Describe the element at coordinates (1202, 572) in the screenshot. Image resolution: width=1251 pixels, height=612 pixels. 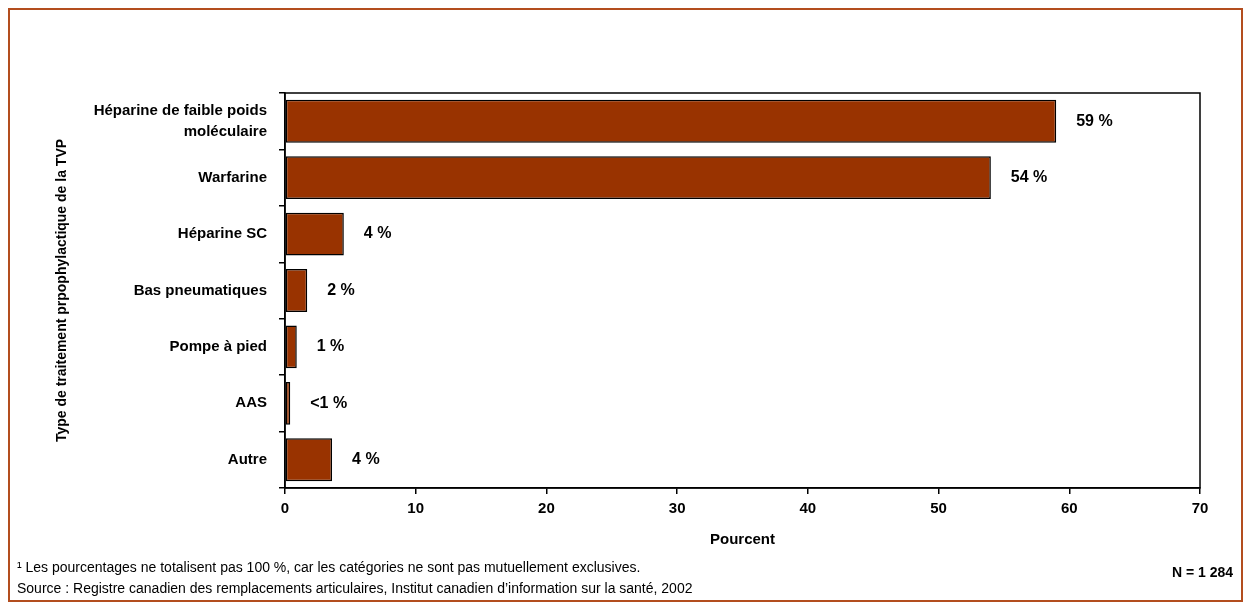
I see `text: N = 1 284` at that location.